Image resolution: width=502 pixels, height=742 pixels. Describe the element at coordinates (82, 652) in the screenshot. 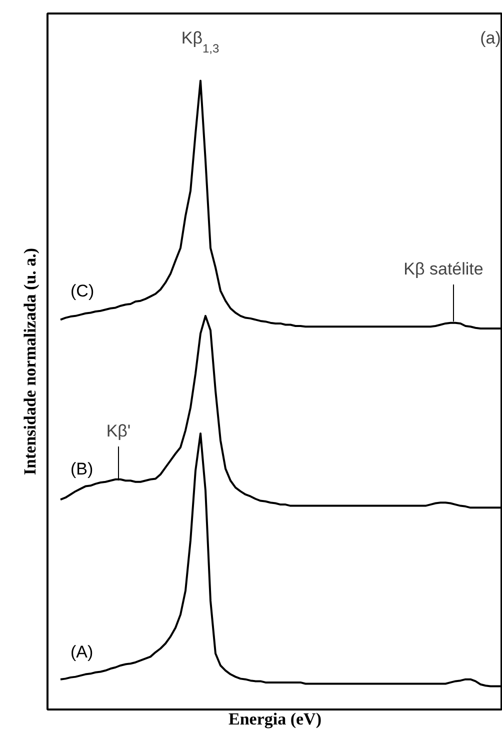

I see `series-label: (A)` at that location.